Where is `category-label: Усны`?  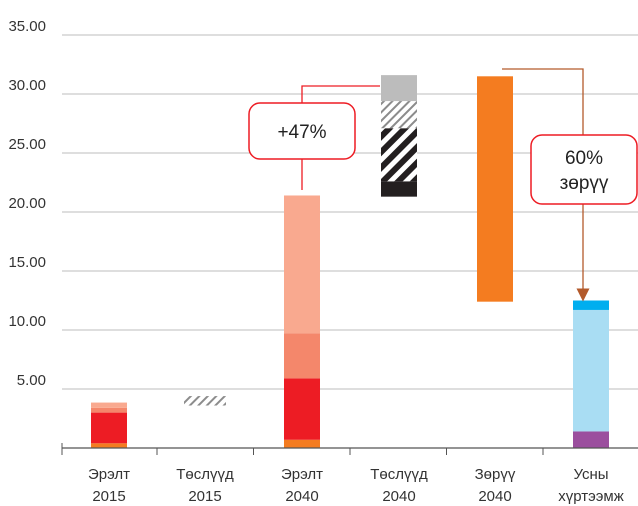
category-label: Усны is located at coordinates (590, 474).